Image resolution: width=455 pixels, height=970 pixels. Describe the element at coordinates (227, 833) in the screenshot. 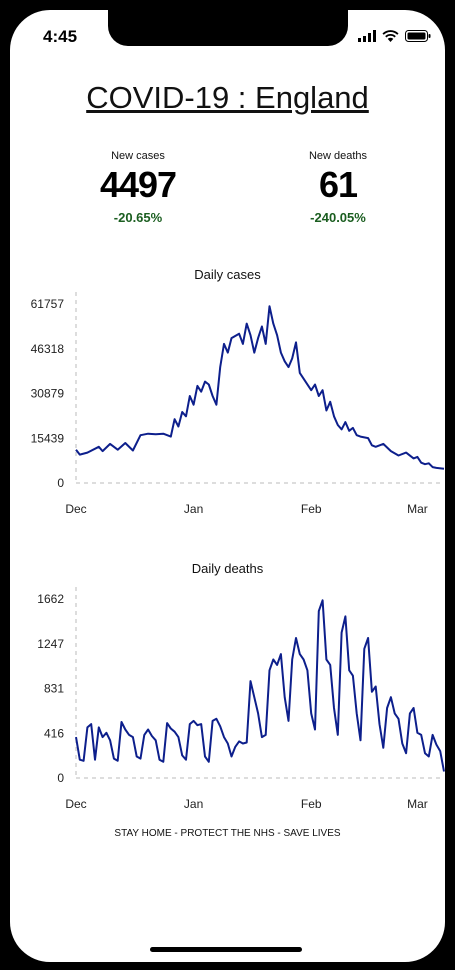

I see `footer-slogan: STAY HOME - PROTECT THE NHS - SAVE LIVES` at that location.